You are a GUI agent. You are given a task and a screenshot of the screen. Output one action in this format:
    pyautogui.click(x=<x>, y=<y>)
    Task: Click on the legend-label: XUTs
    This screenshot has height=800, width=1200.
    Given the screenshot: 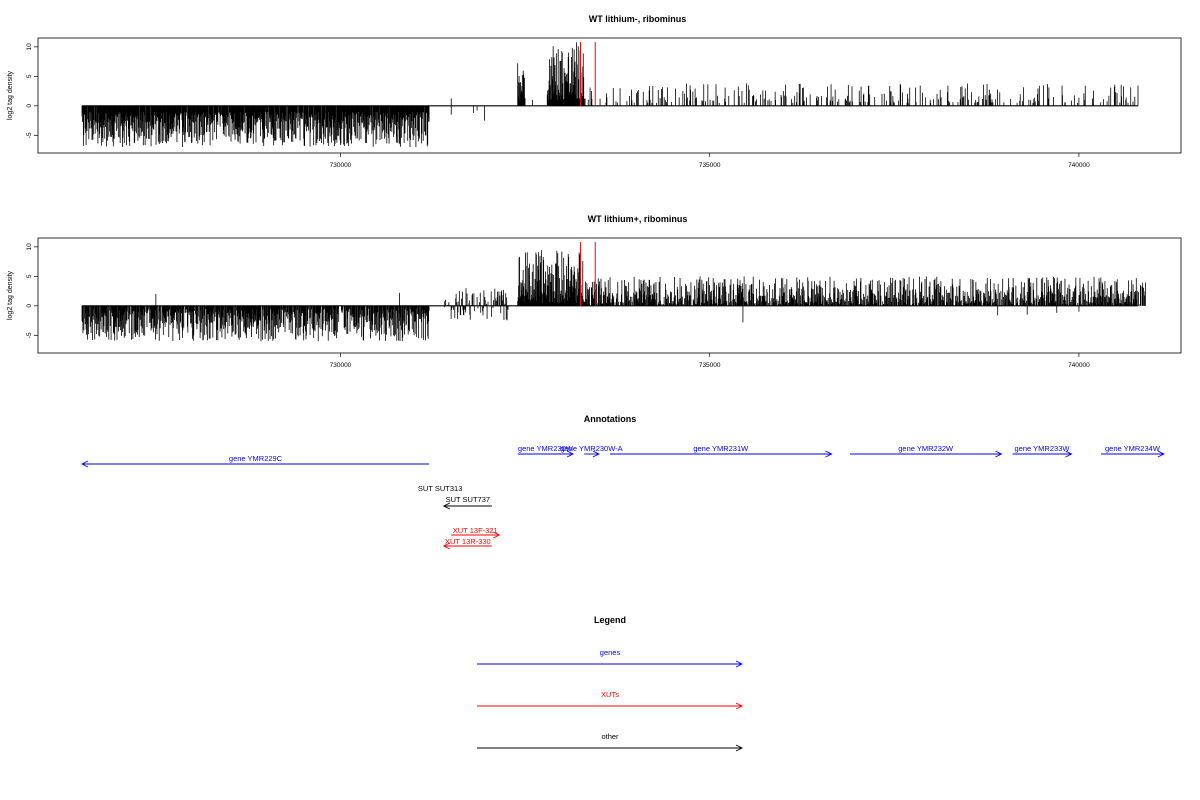 What is the action you would take?
    pyautogui.click(x=610, y=694)
    